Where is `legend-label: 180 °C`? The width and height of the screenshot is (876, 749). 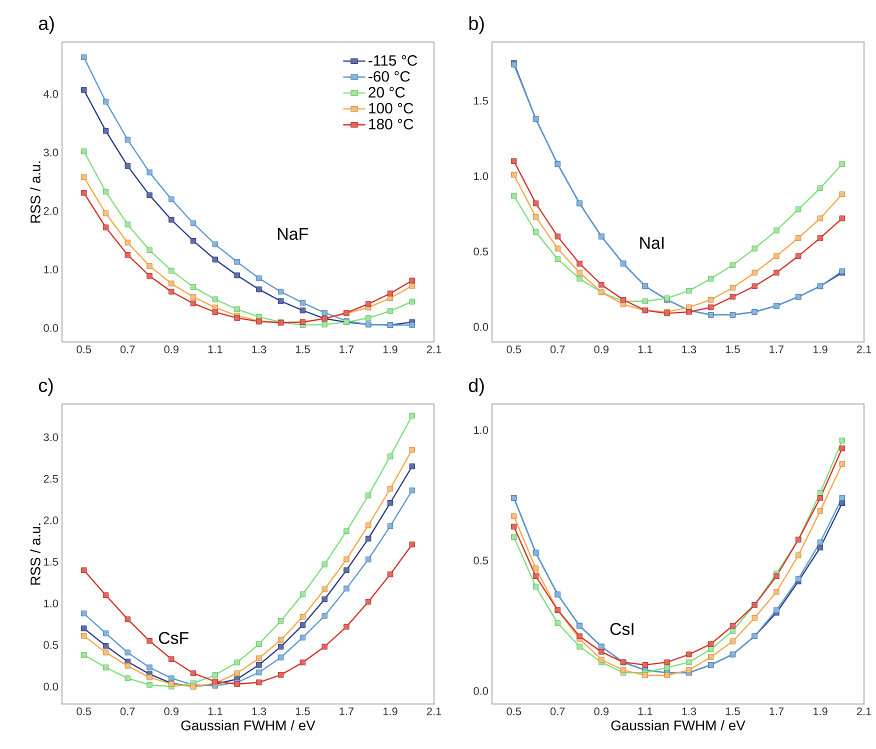 legend-label: 180 °C is located at coordinates (391, 124).